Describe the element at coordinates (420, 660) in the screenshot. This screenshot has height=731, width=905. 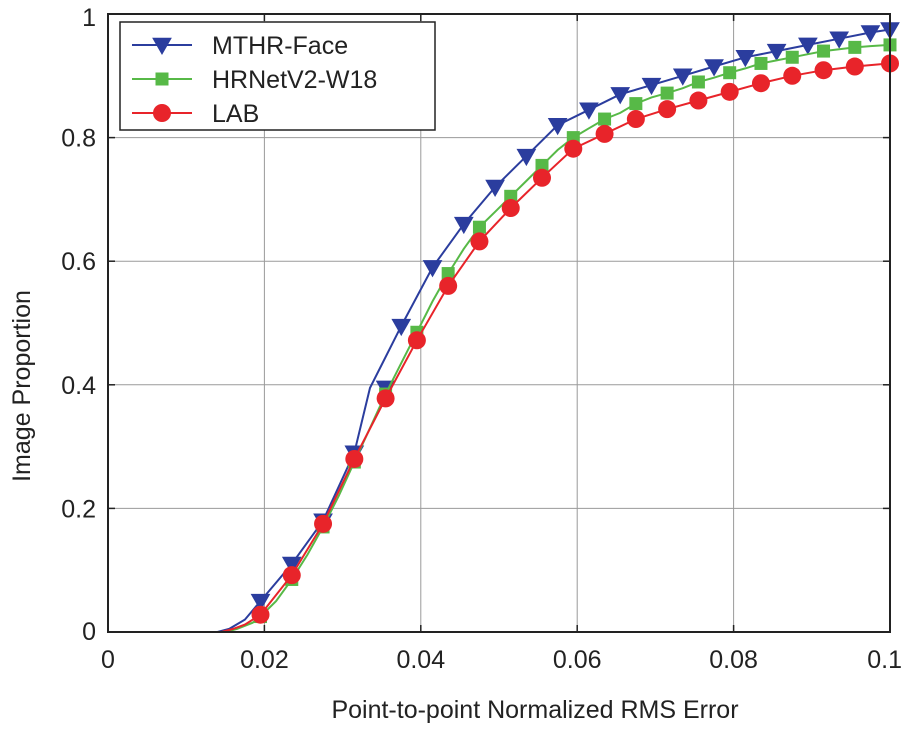
I see `x-tick-label: 0.04` at that location.